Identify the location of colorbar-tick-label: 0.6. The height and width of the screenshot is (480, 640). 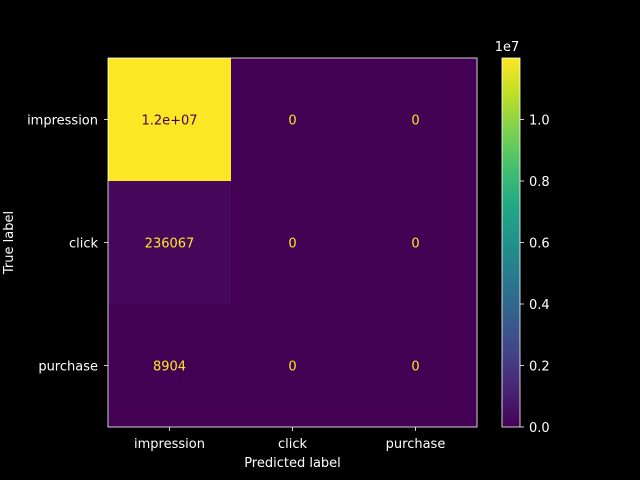
(539, 244).